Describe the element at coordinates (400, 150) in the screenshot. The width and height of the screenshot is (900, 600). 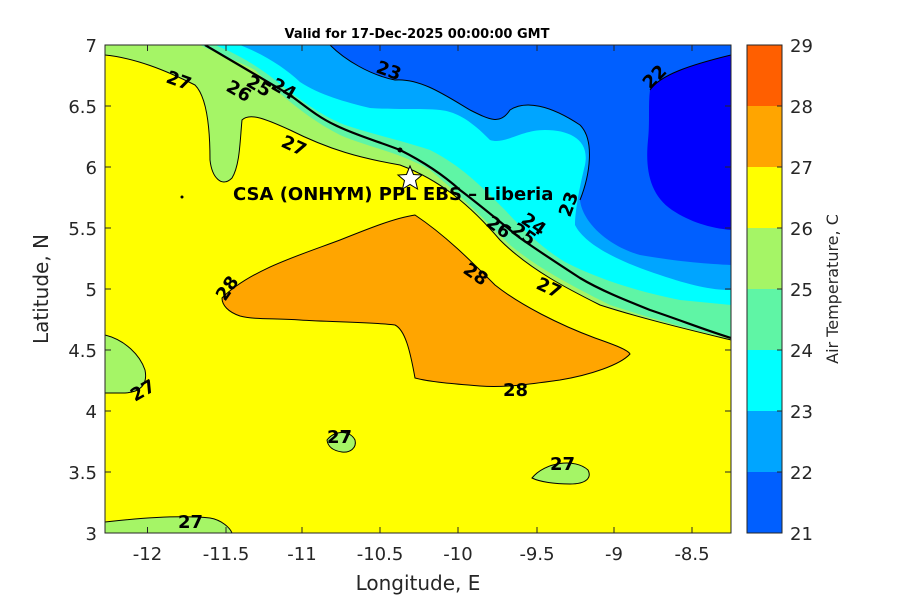
I see `coast-point` at that location.